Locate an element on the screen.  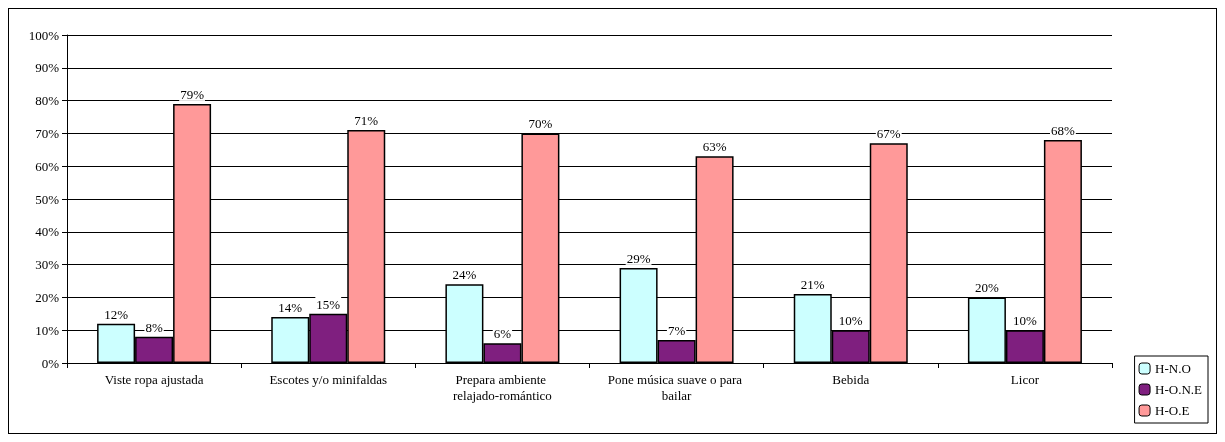
data-label: 14% is located at coordinates (290, 308).